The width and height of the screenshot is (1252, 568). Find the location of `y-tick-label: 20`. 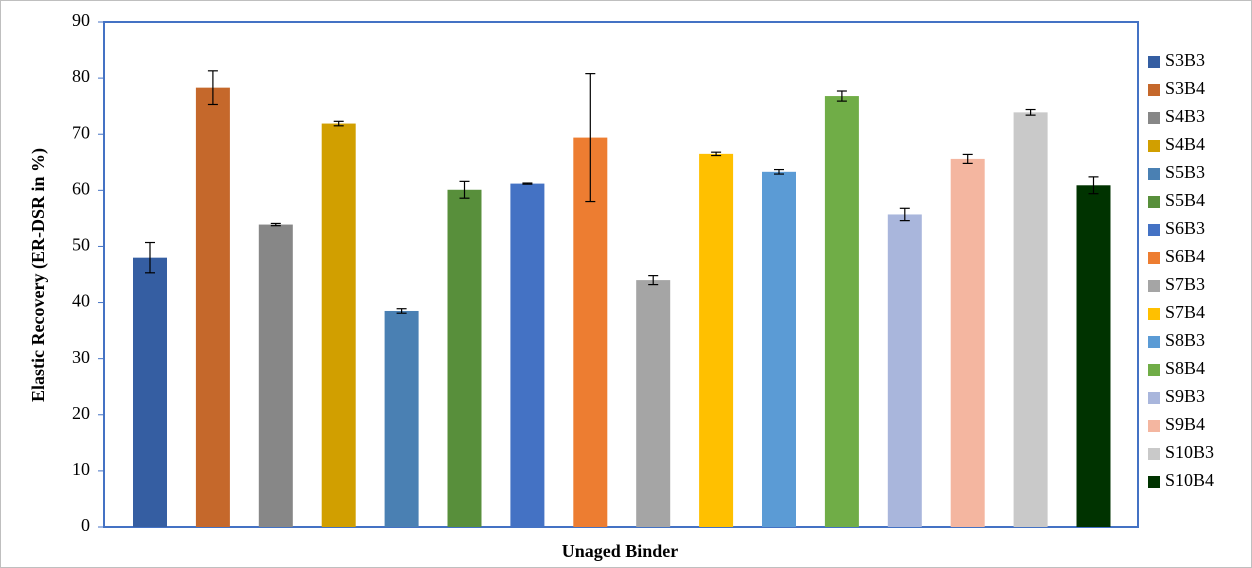

y-tick-label: 20 is located at coordinates (81, 413).